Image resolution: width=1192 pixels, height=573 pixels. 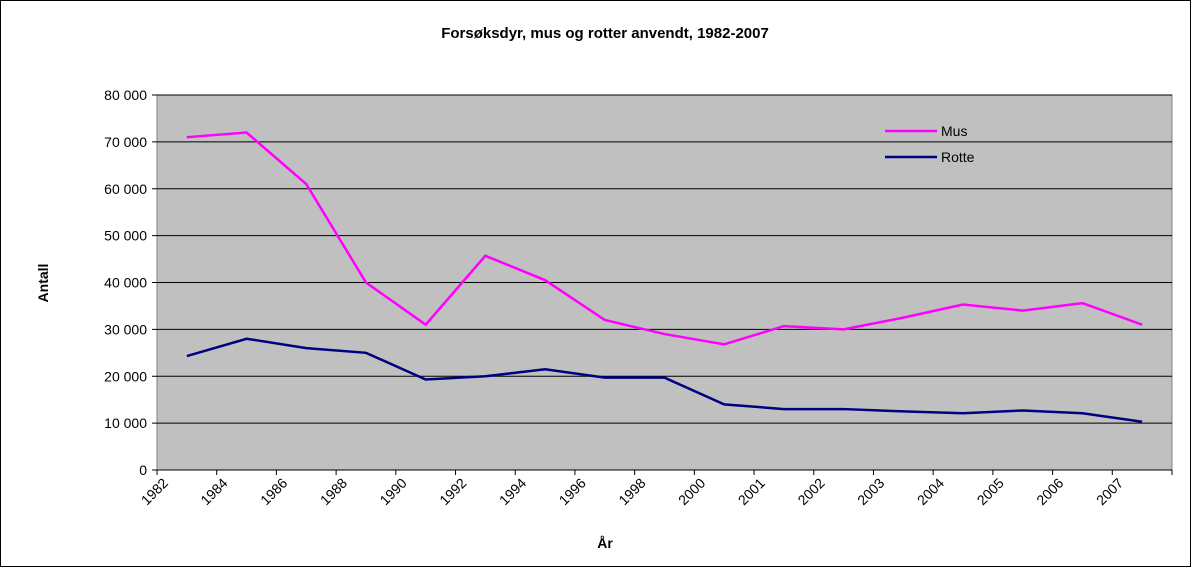 What do you see at coordinates (125, 376) in the screenshot?
I see `y-tick-label: 20 000` at bounding box center [125, 376].